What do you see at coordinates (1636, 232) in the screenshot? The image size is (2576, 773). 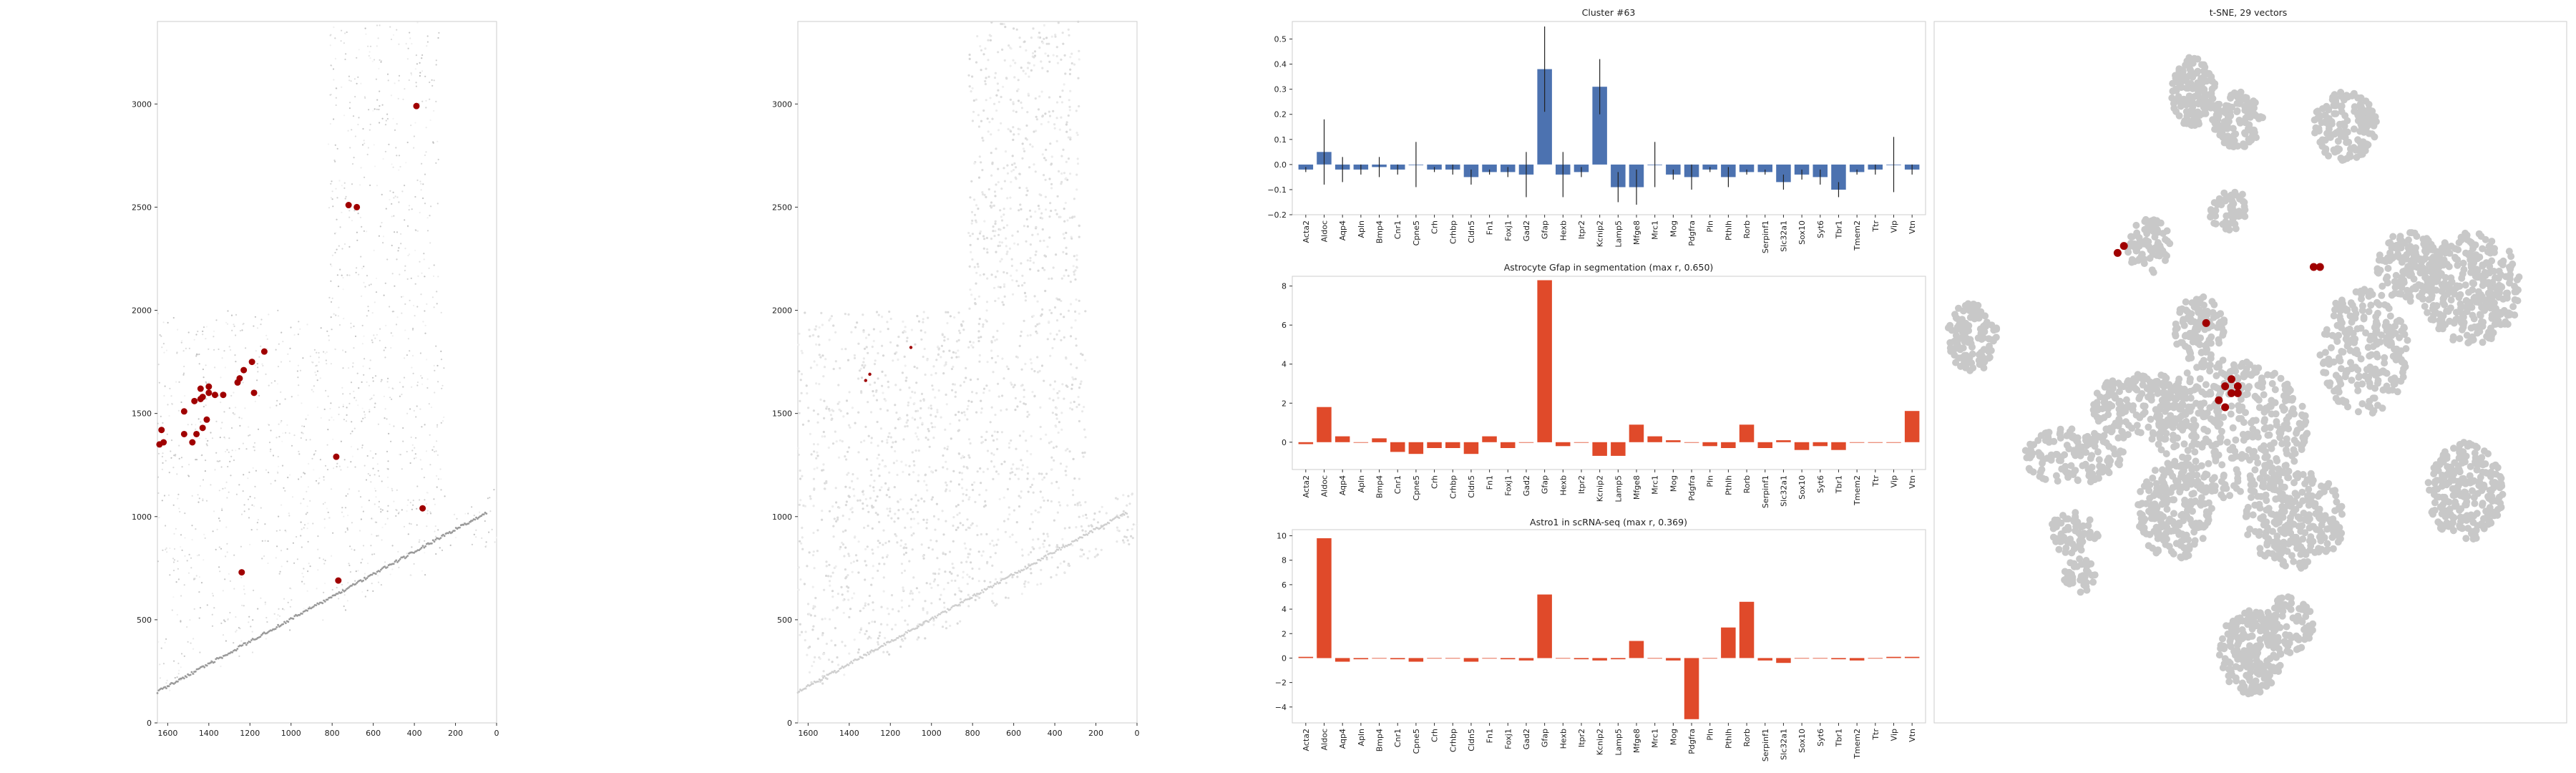 I see `x-tick-label: Mfge8` at bounding box center [1636, 232].